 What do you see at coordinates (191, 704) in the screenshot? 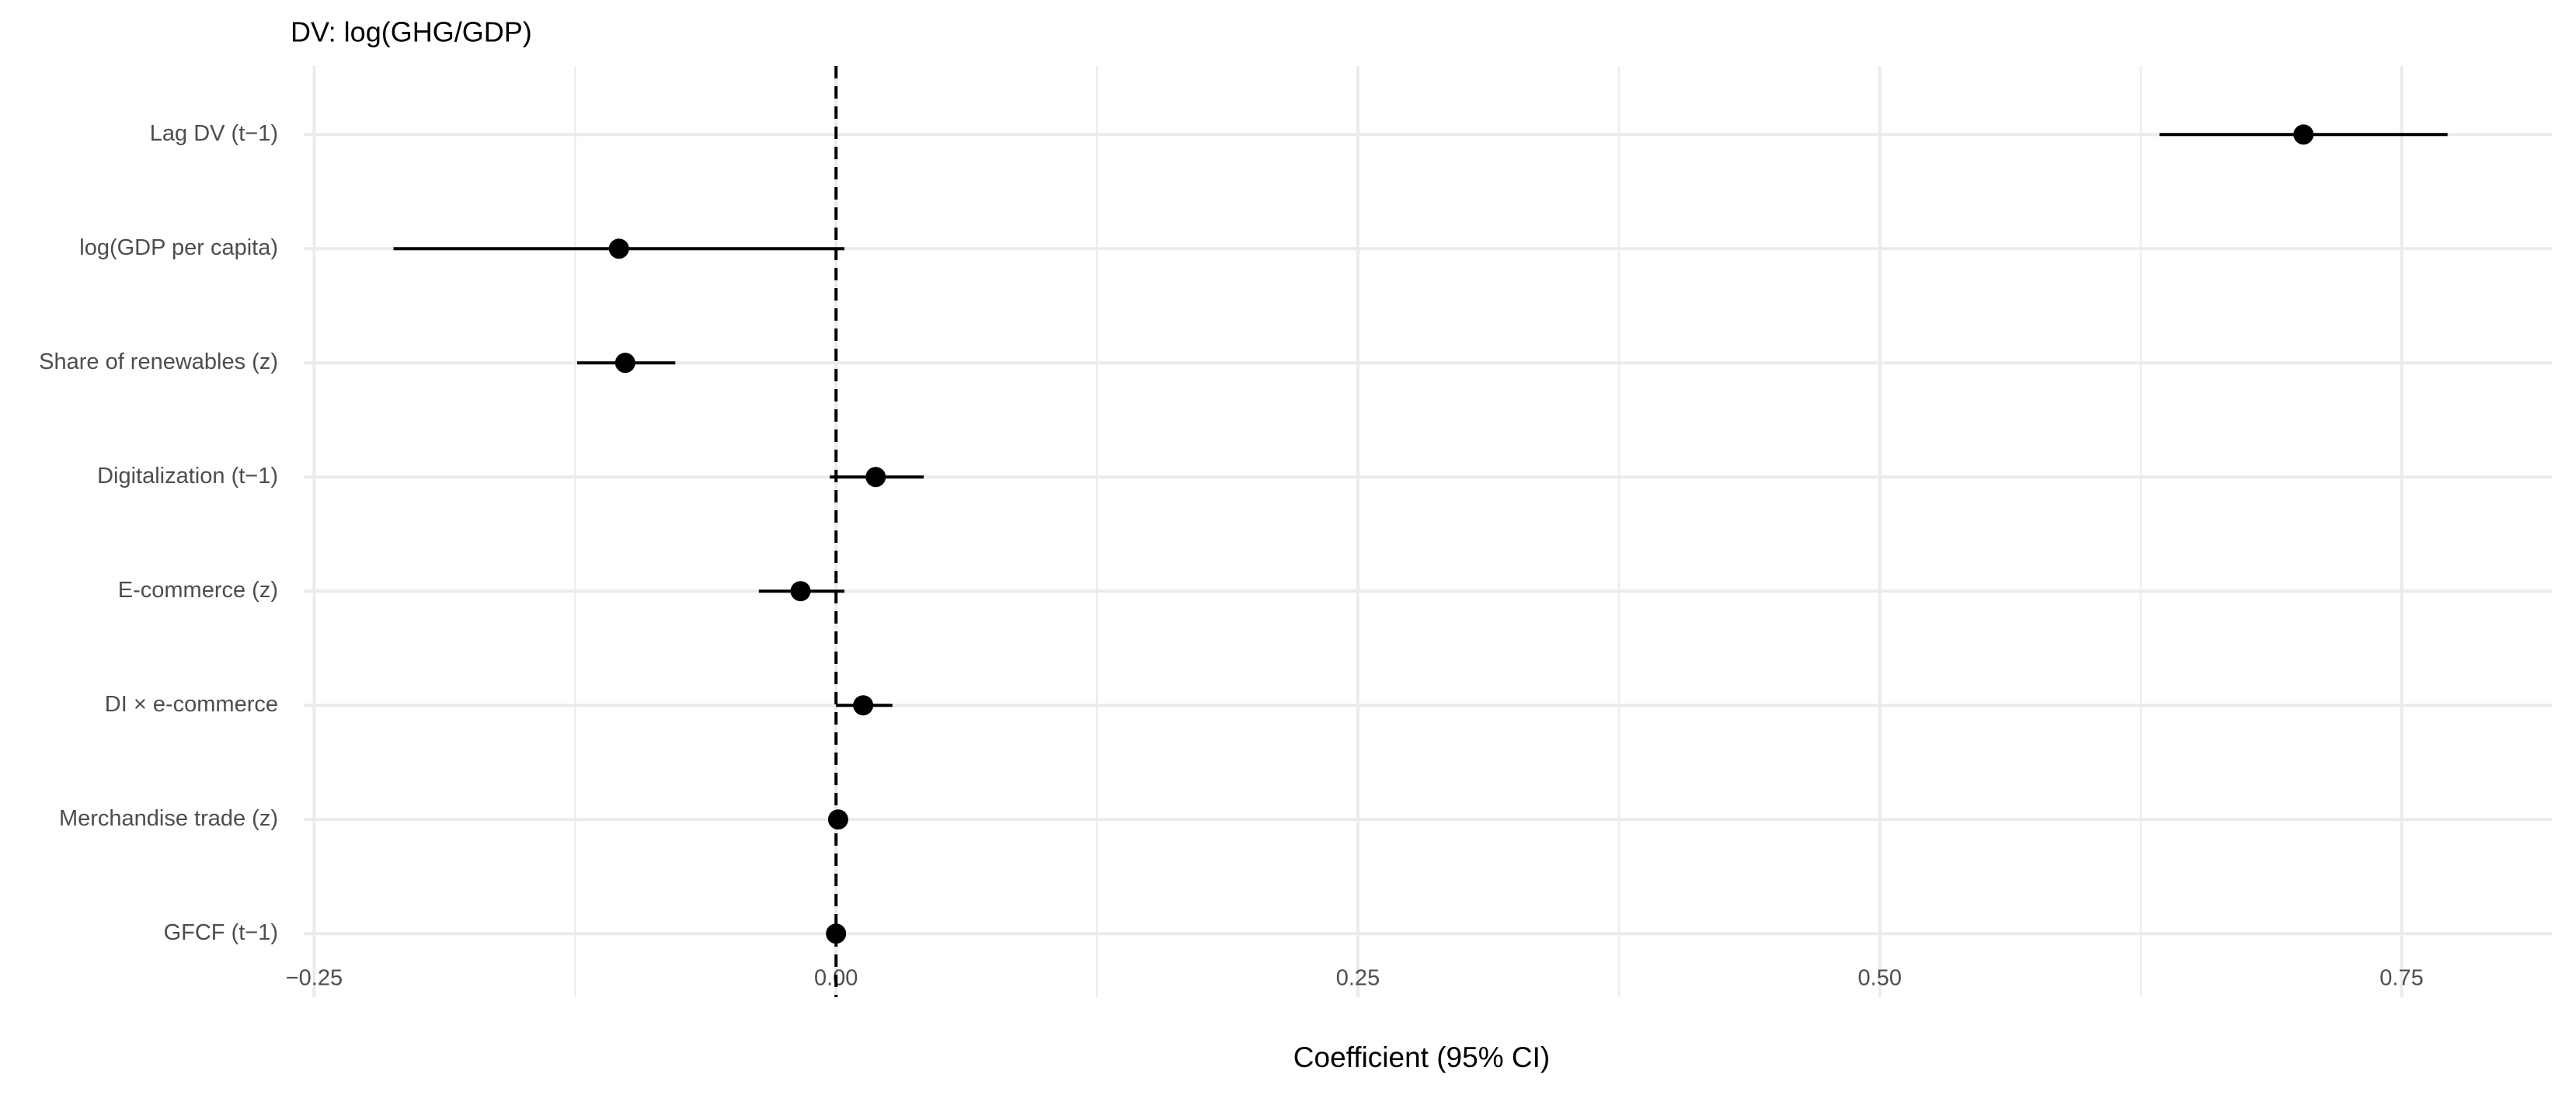
I see `y-tick-label: DI × e-commerce` at bounding box center [191, 704].